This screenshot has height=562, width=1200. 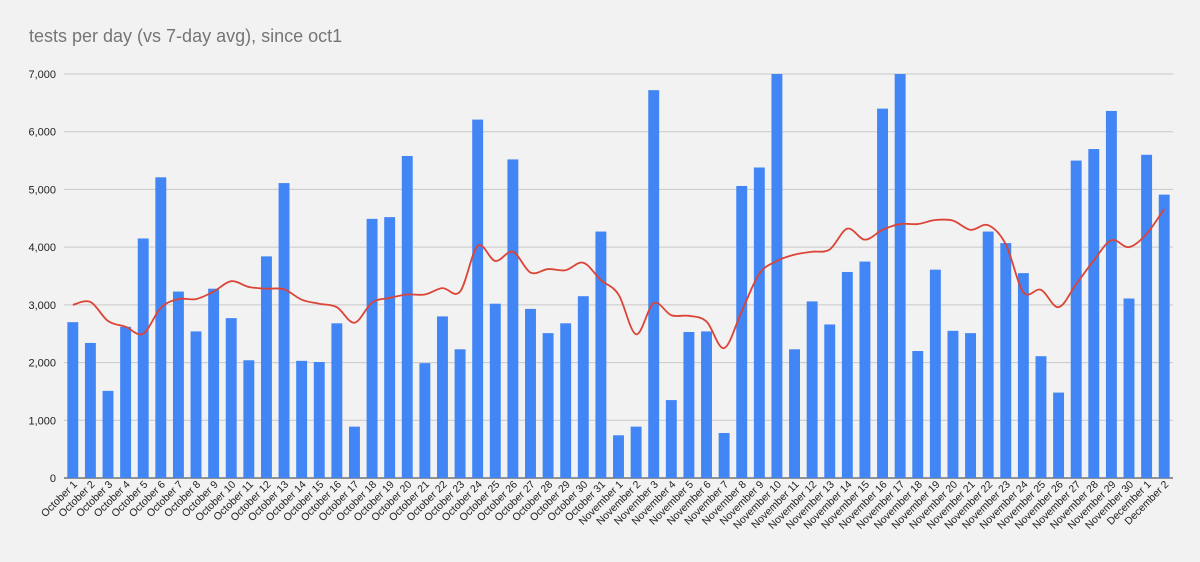 What do you see at coordinates (42, 133) in the screenshot?
I see `y-tick-label: 6,000` at bounding box center [42, 133].